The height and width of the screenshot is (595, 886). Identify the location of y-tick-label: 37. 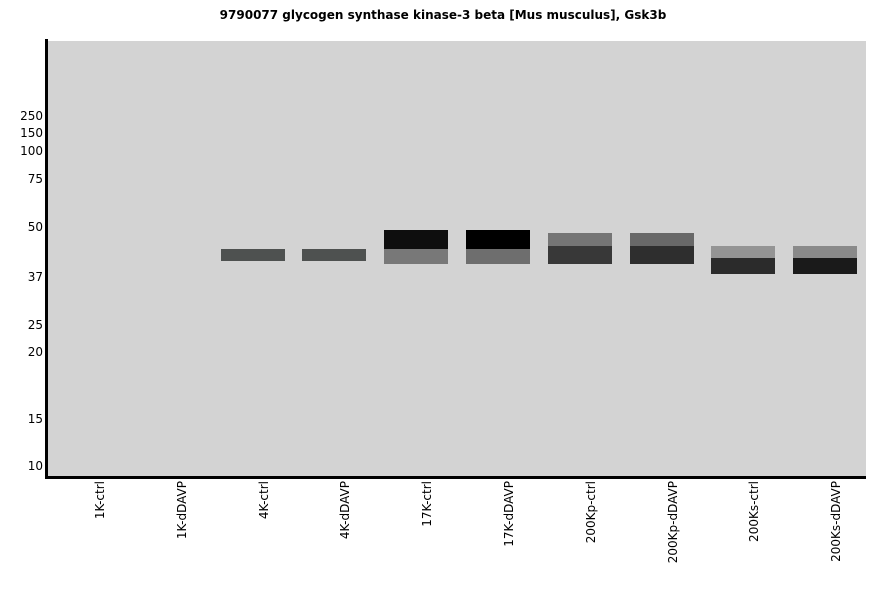
(35, 277).